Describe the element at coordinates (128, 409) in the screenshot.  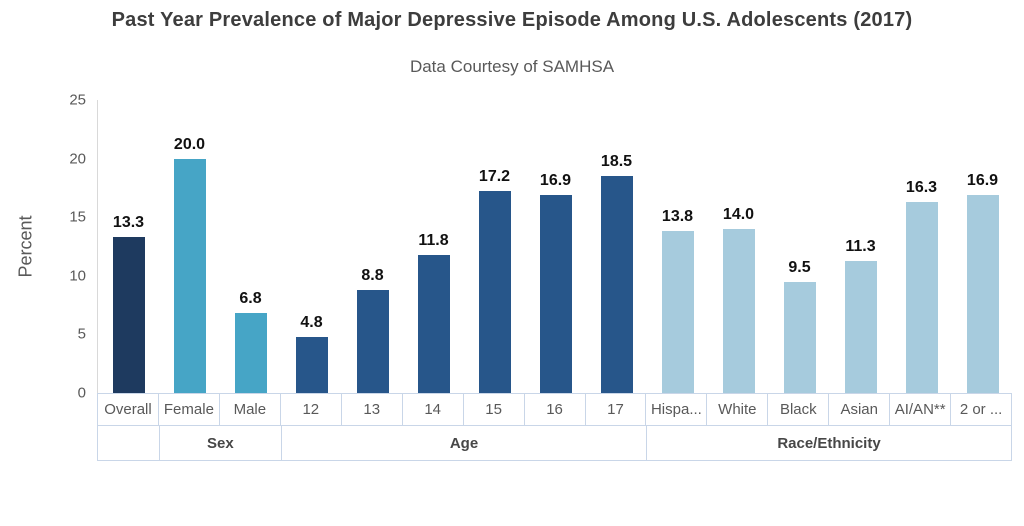
I see `category-label-overall: Overall` at that location.